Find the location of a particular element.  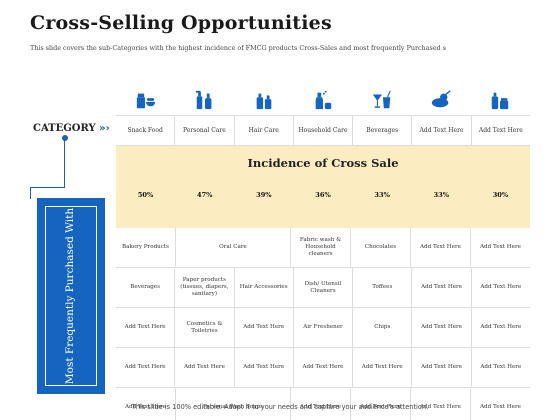

table-cell: Cosmetics & Toiletries is located at coordinates (205, 327).